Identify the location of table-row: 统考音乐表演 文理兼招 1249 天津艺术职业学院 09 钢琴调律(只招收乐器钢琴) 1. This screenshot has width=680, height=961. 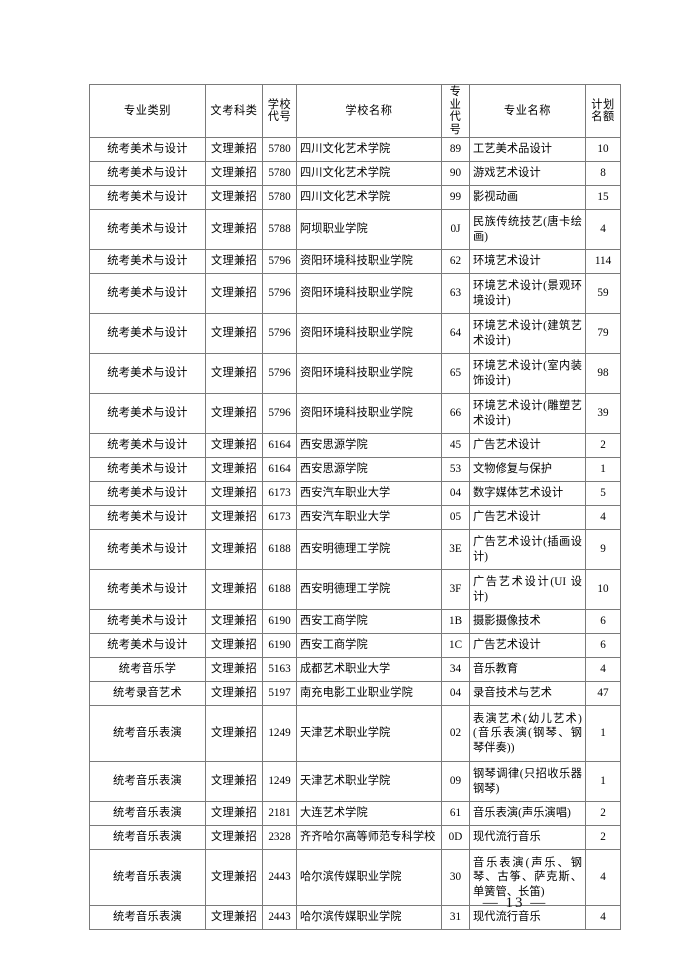
(355, 782).